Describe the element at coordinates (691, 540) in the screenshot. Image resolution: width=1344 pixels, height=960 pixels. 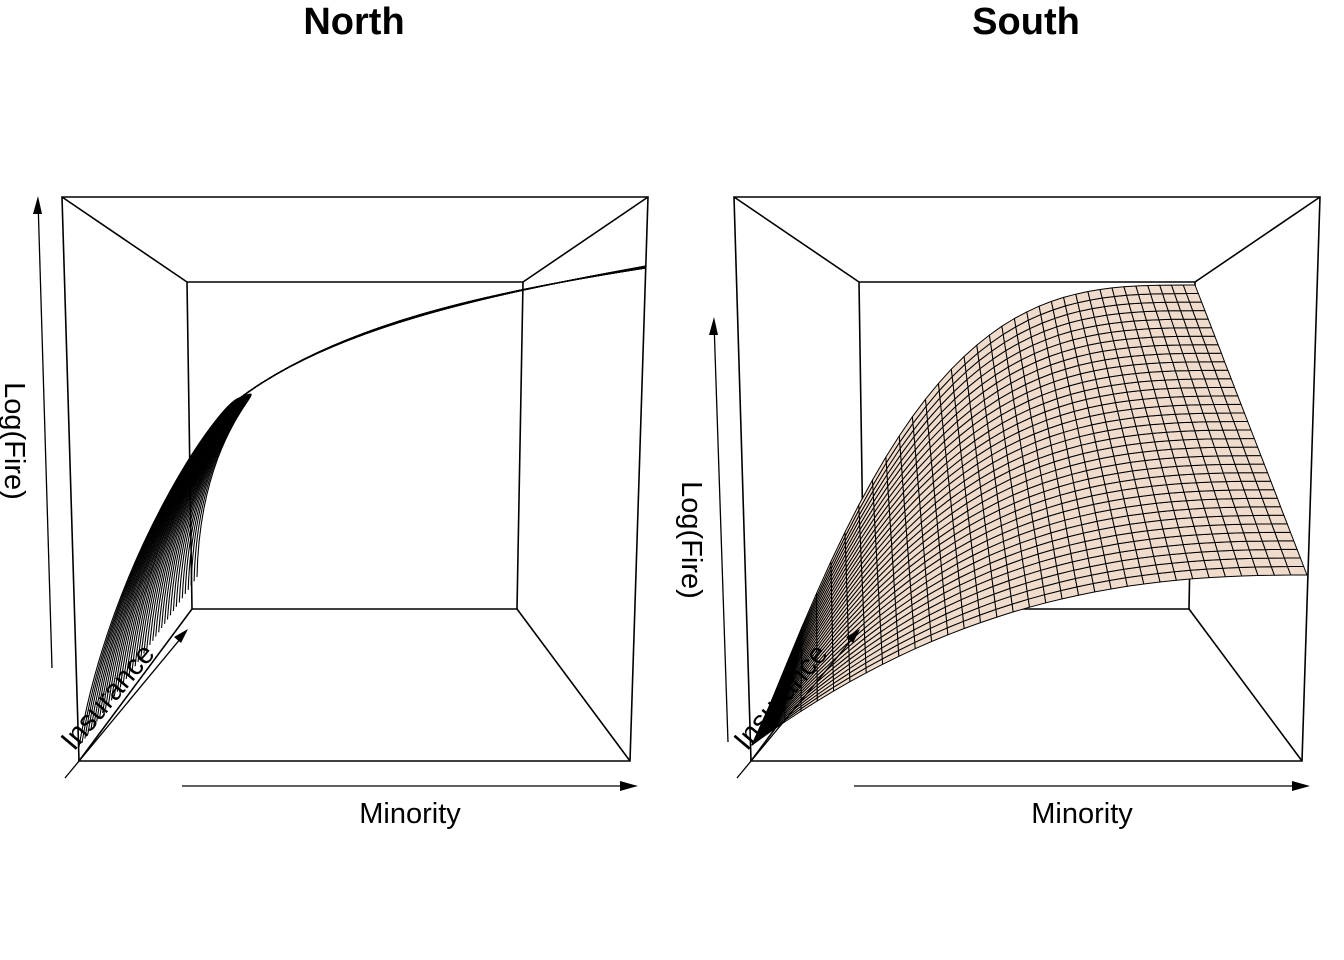
I see `south-z-label: Log(Fire)` at that location.